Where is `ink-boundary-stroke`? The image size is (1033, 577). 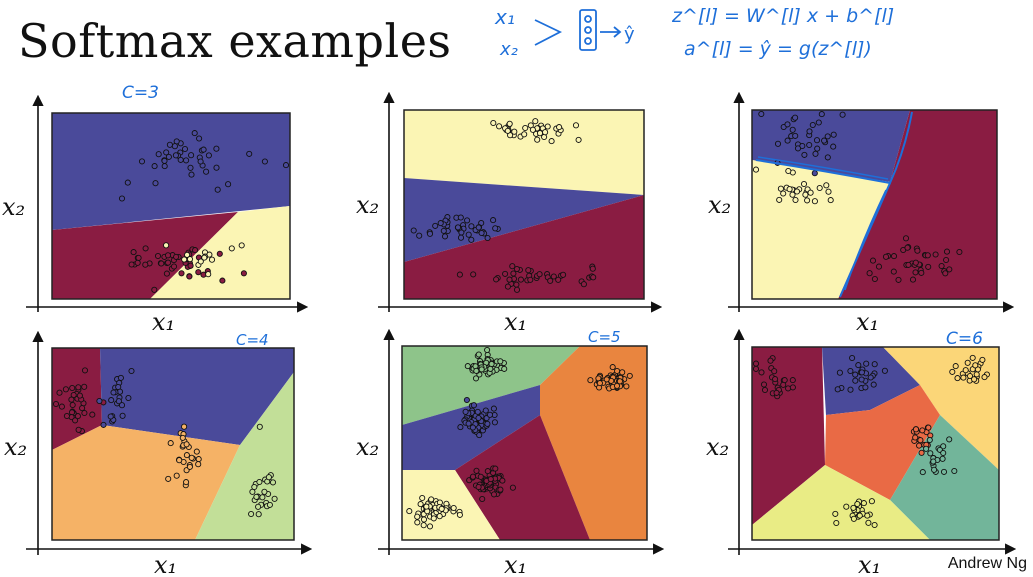 ink-boundary-stroke is located at coordinates (834, 148).